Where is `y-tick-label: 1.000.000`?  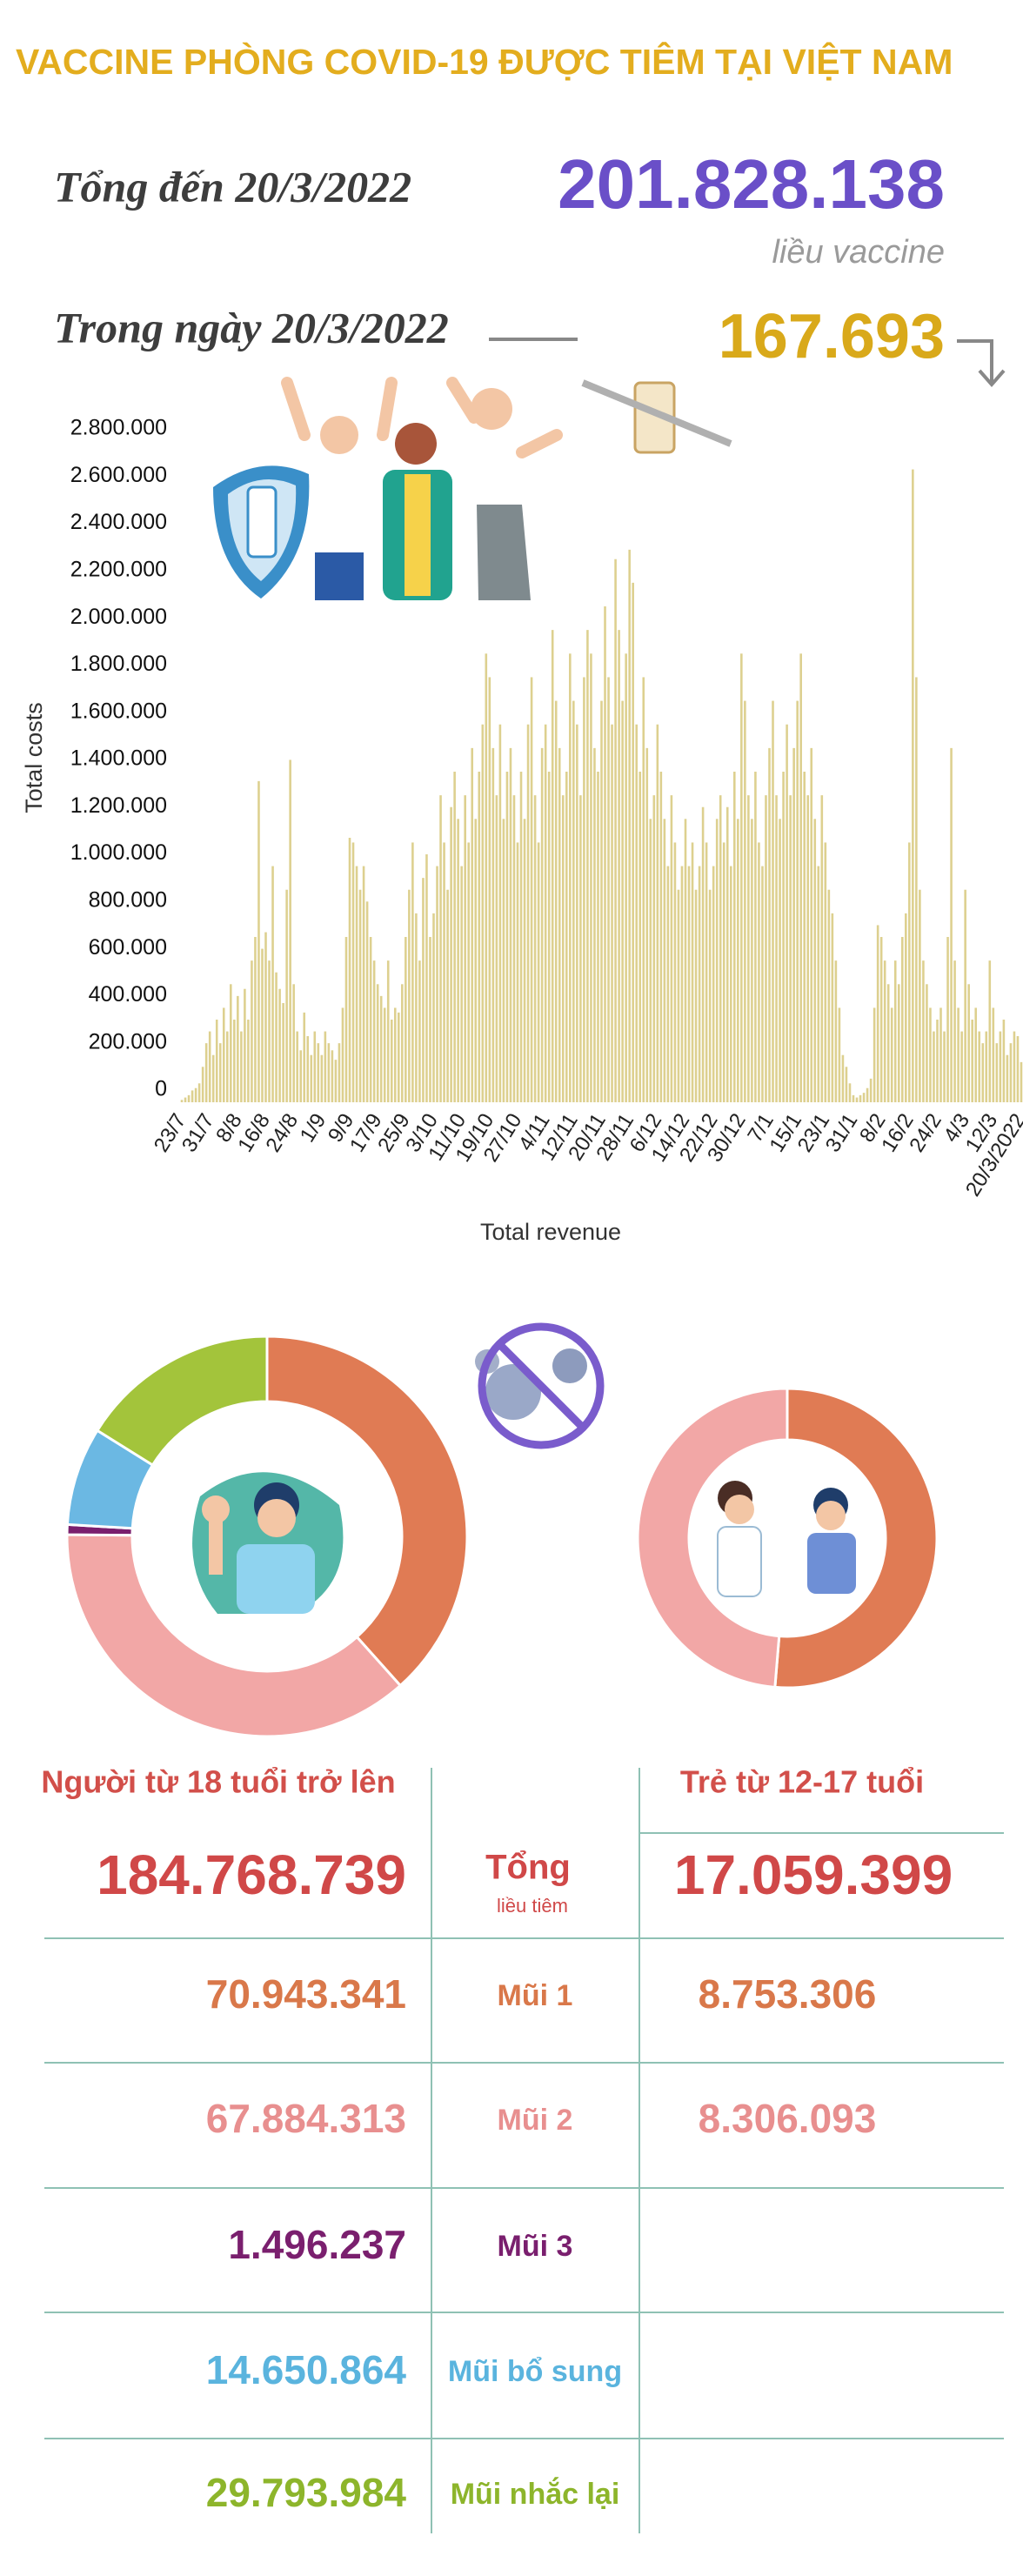
y-tick-label: 1.000.000 is located at coordinates (119, 852).